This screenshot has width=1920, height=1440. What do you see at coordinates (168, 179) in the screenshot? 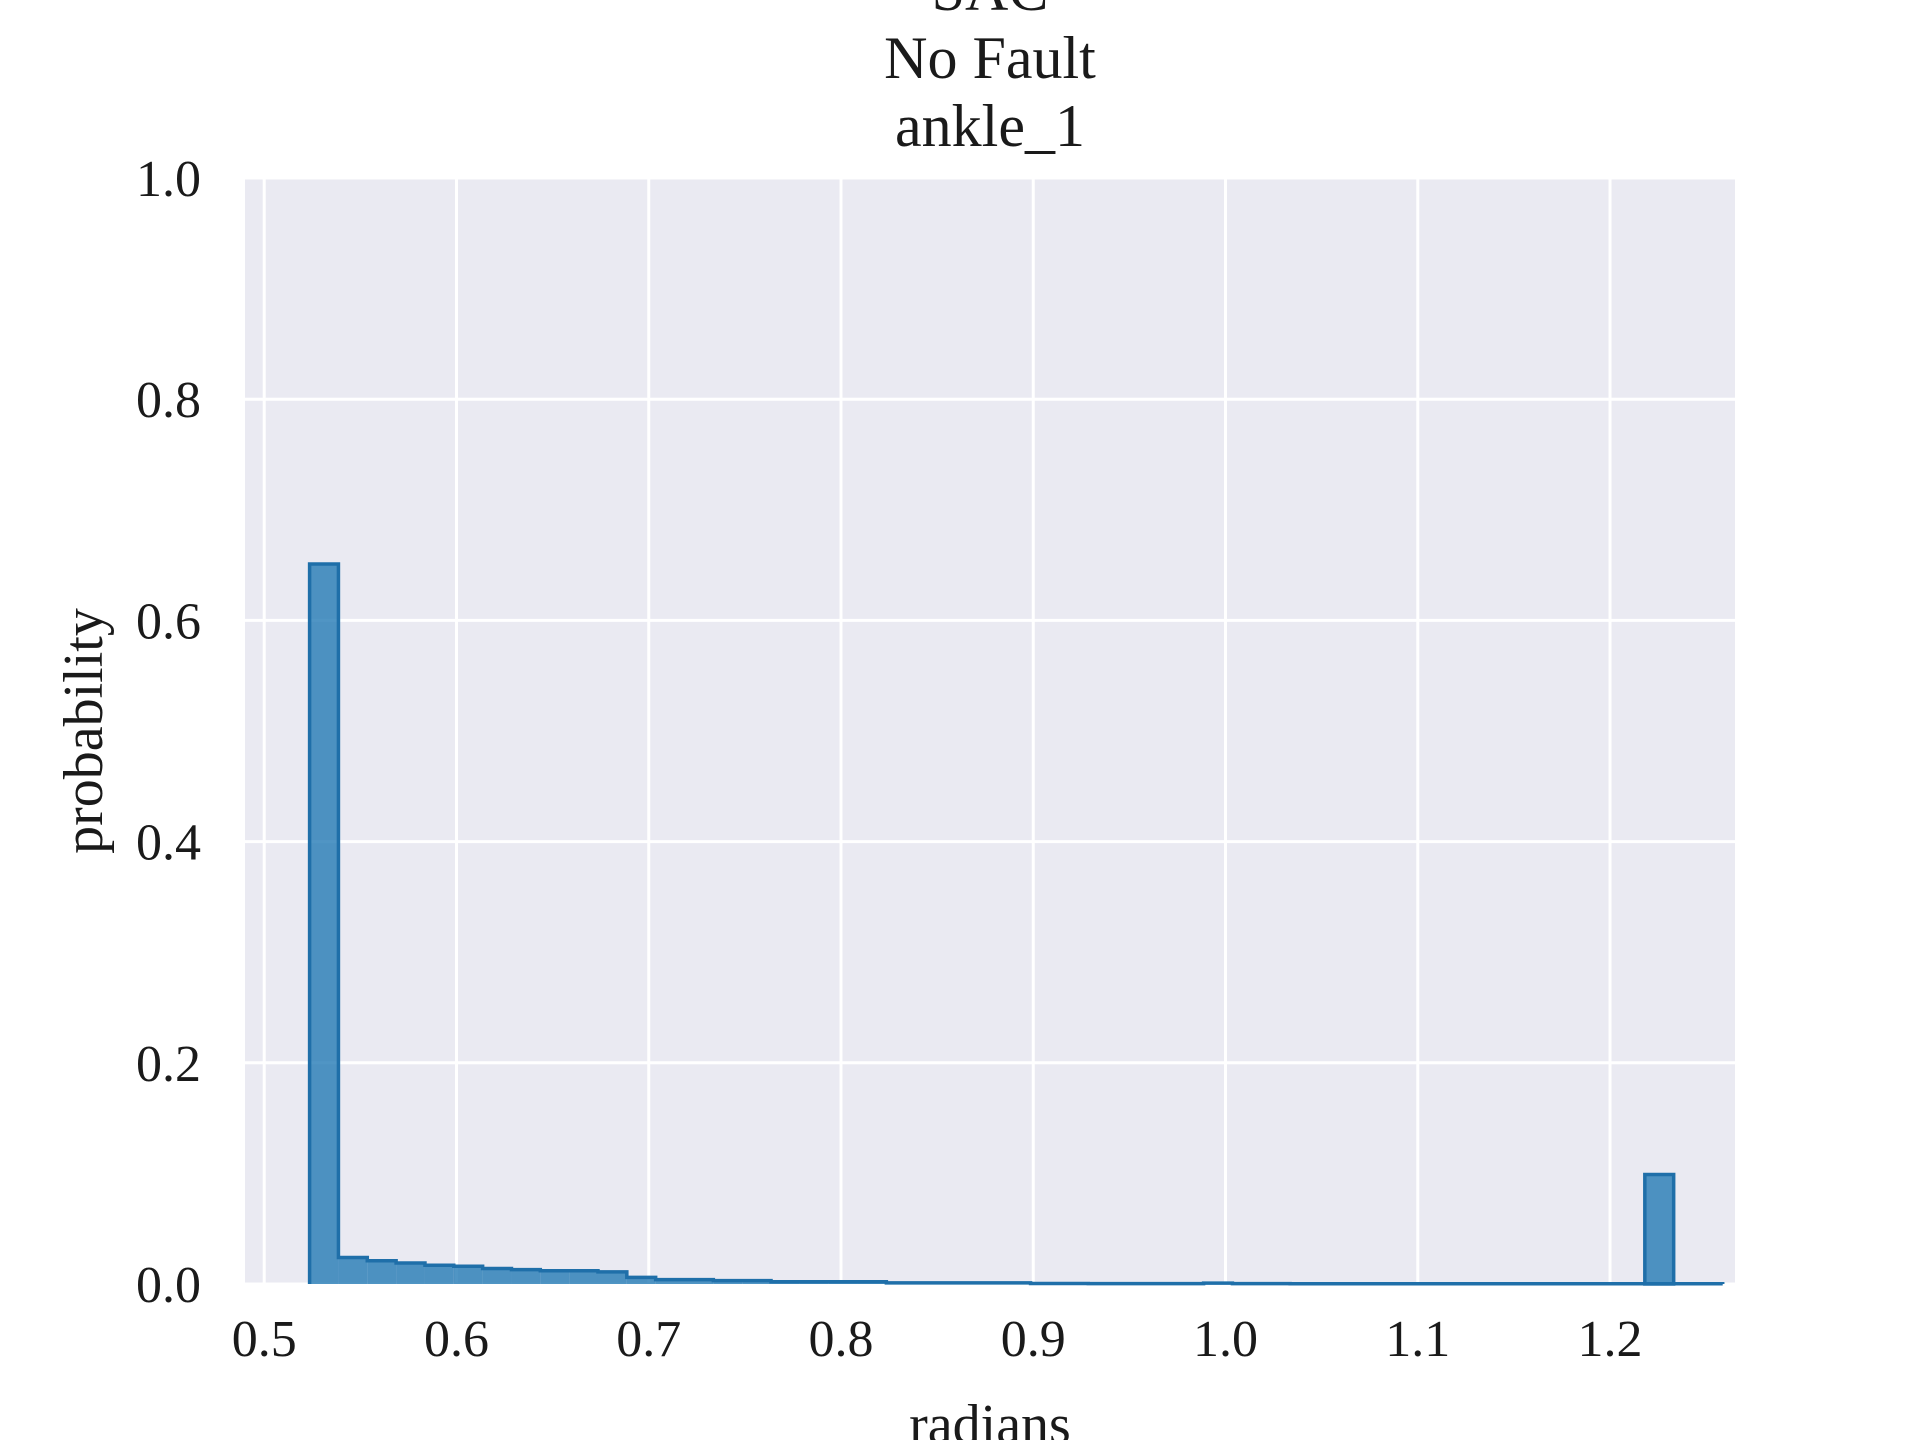
I see `y-tick-label: 1.0` at bounding box center [168, 179].